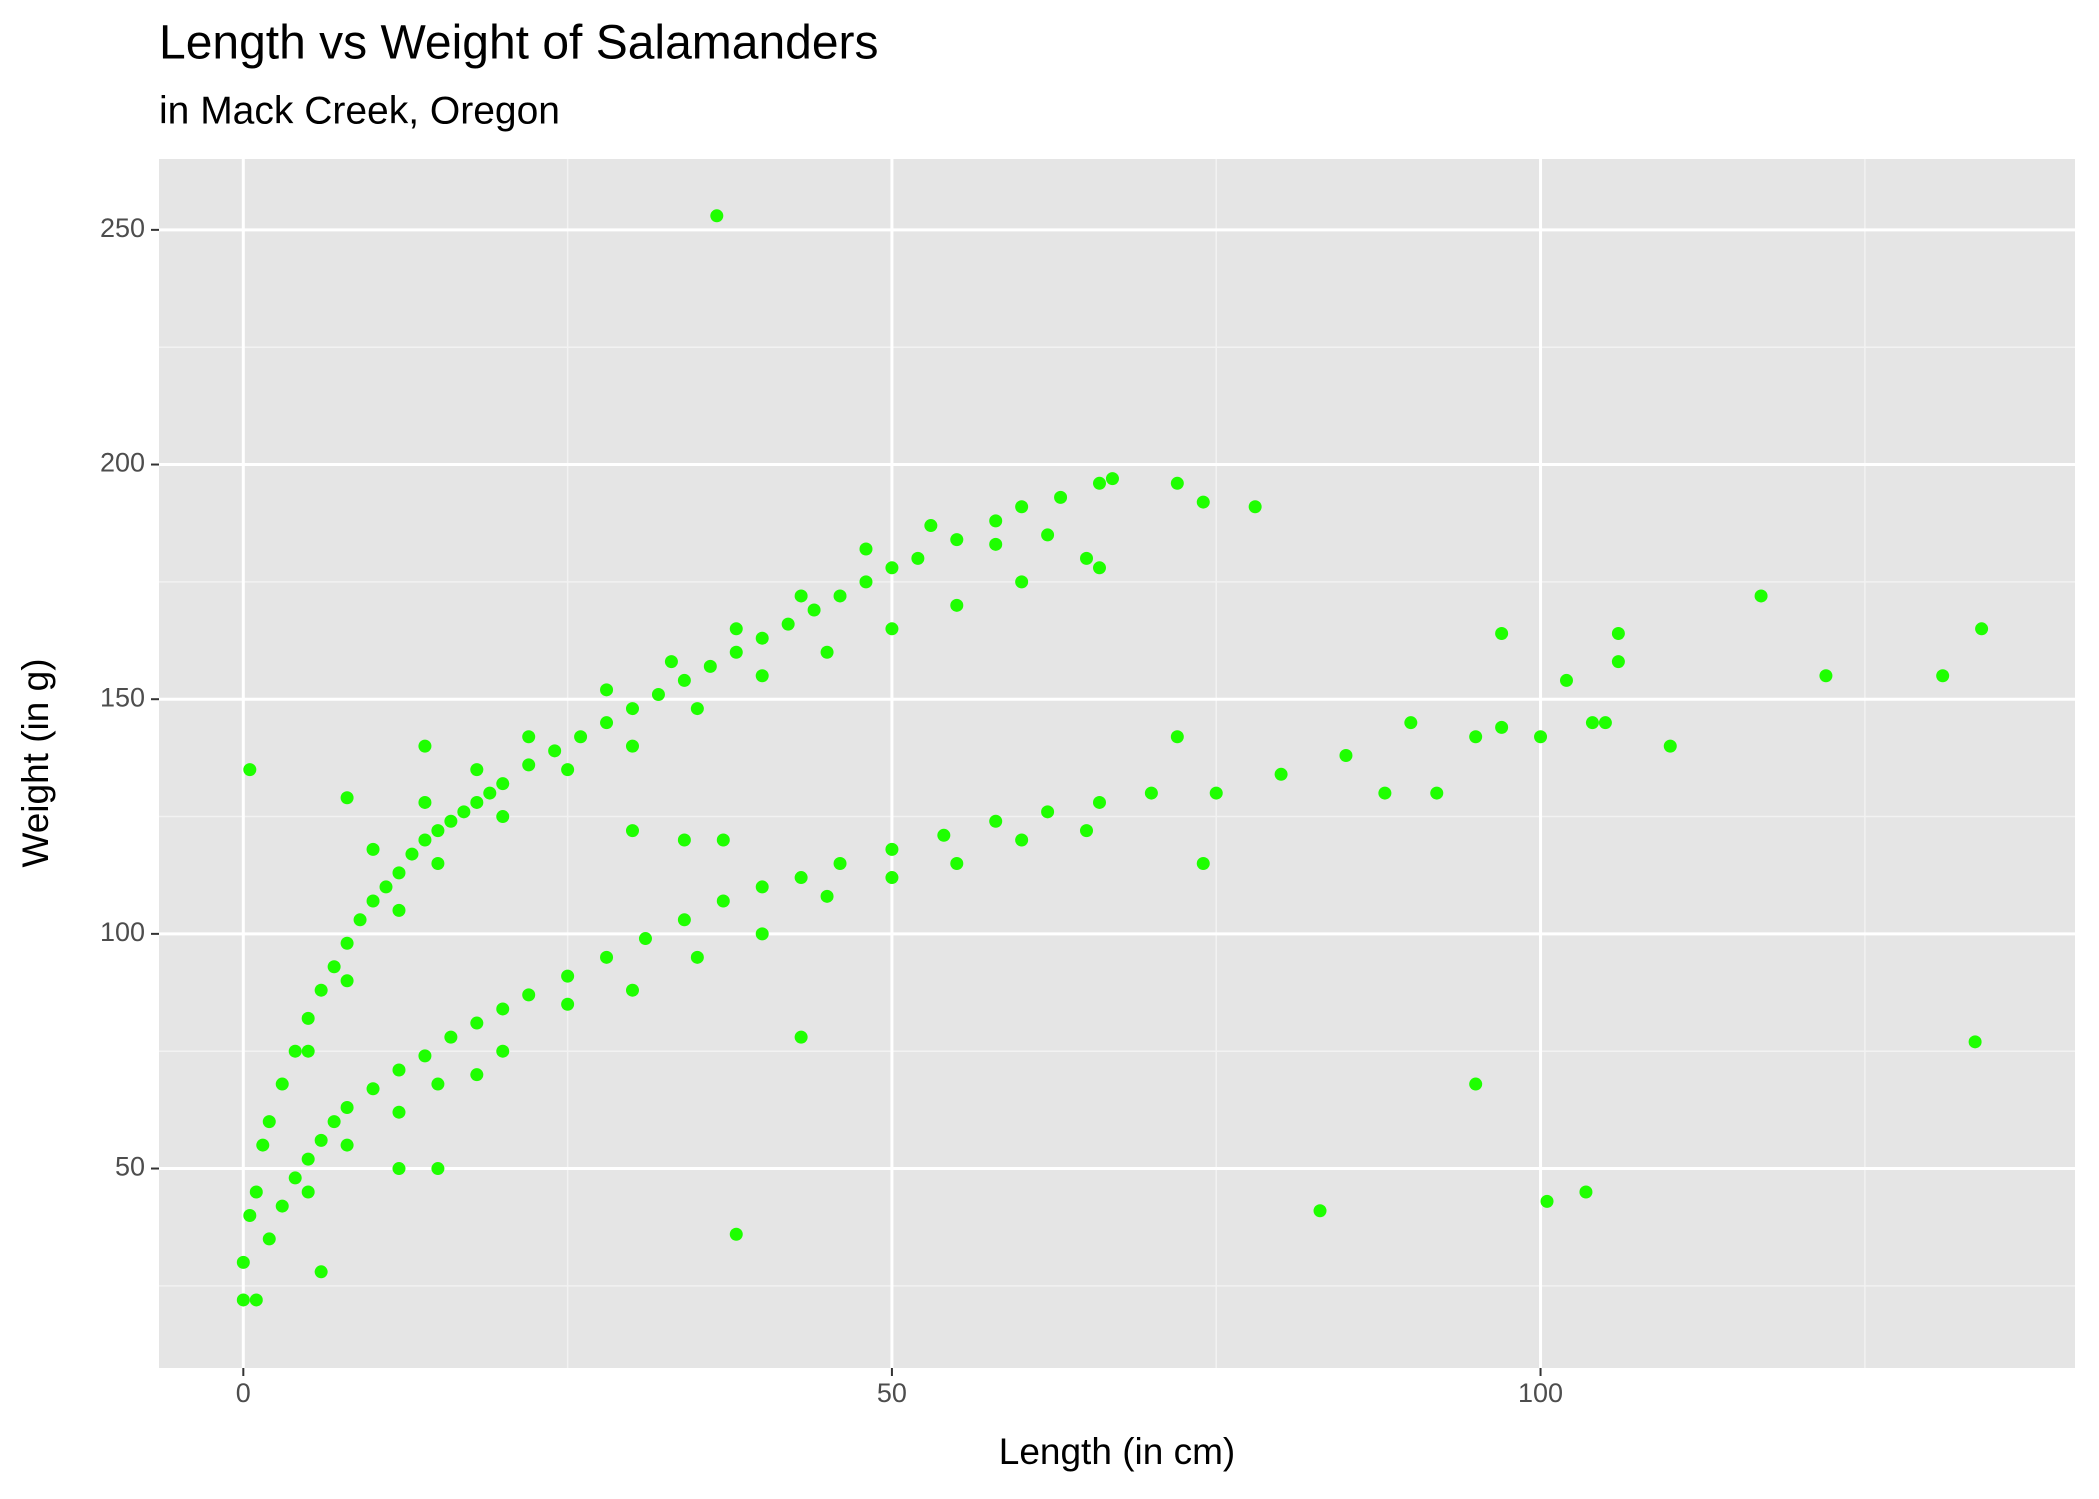  I want to click on x-tick-label: 50, so click(892, 1393).